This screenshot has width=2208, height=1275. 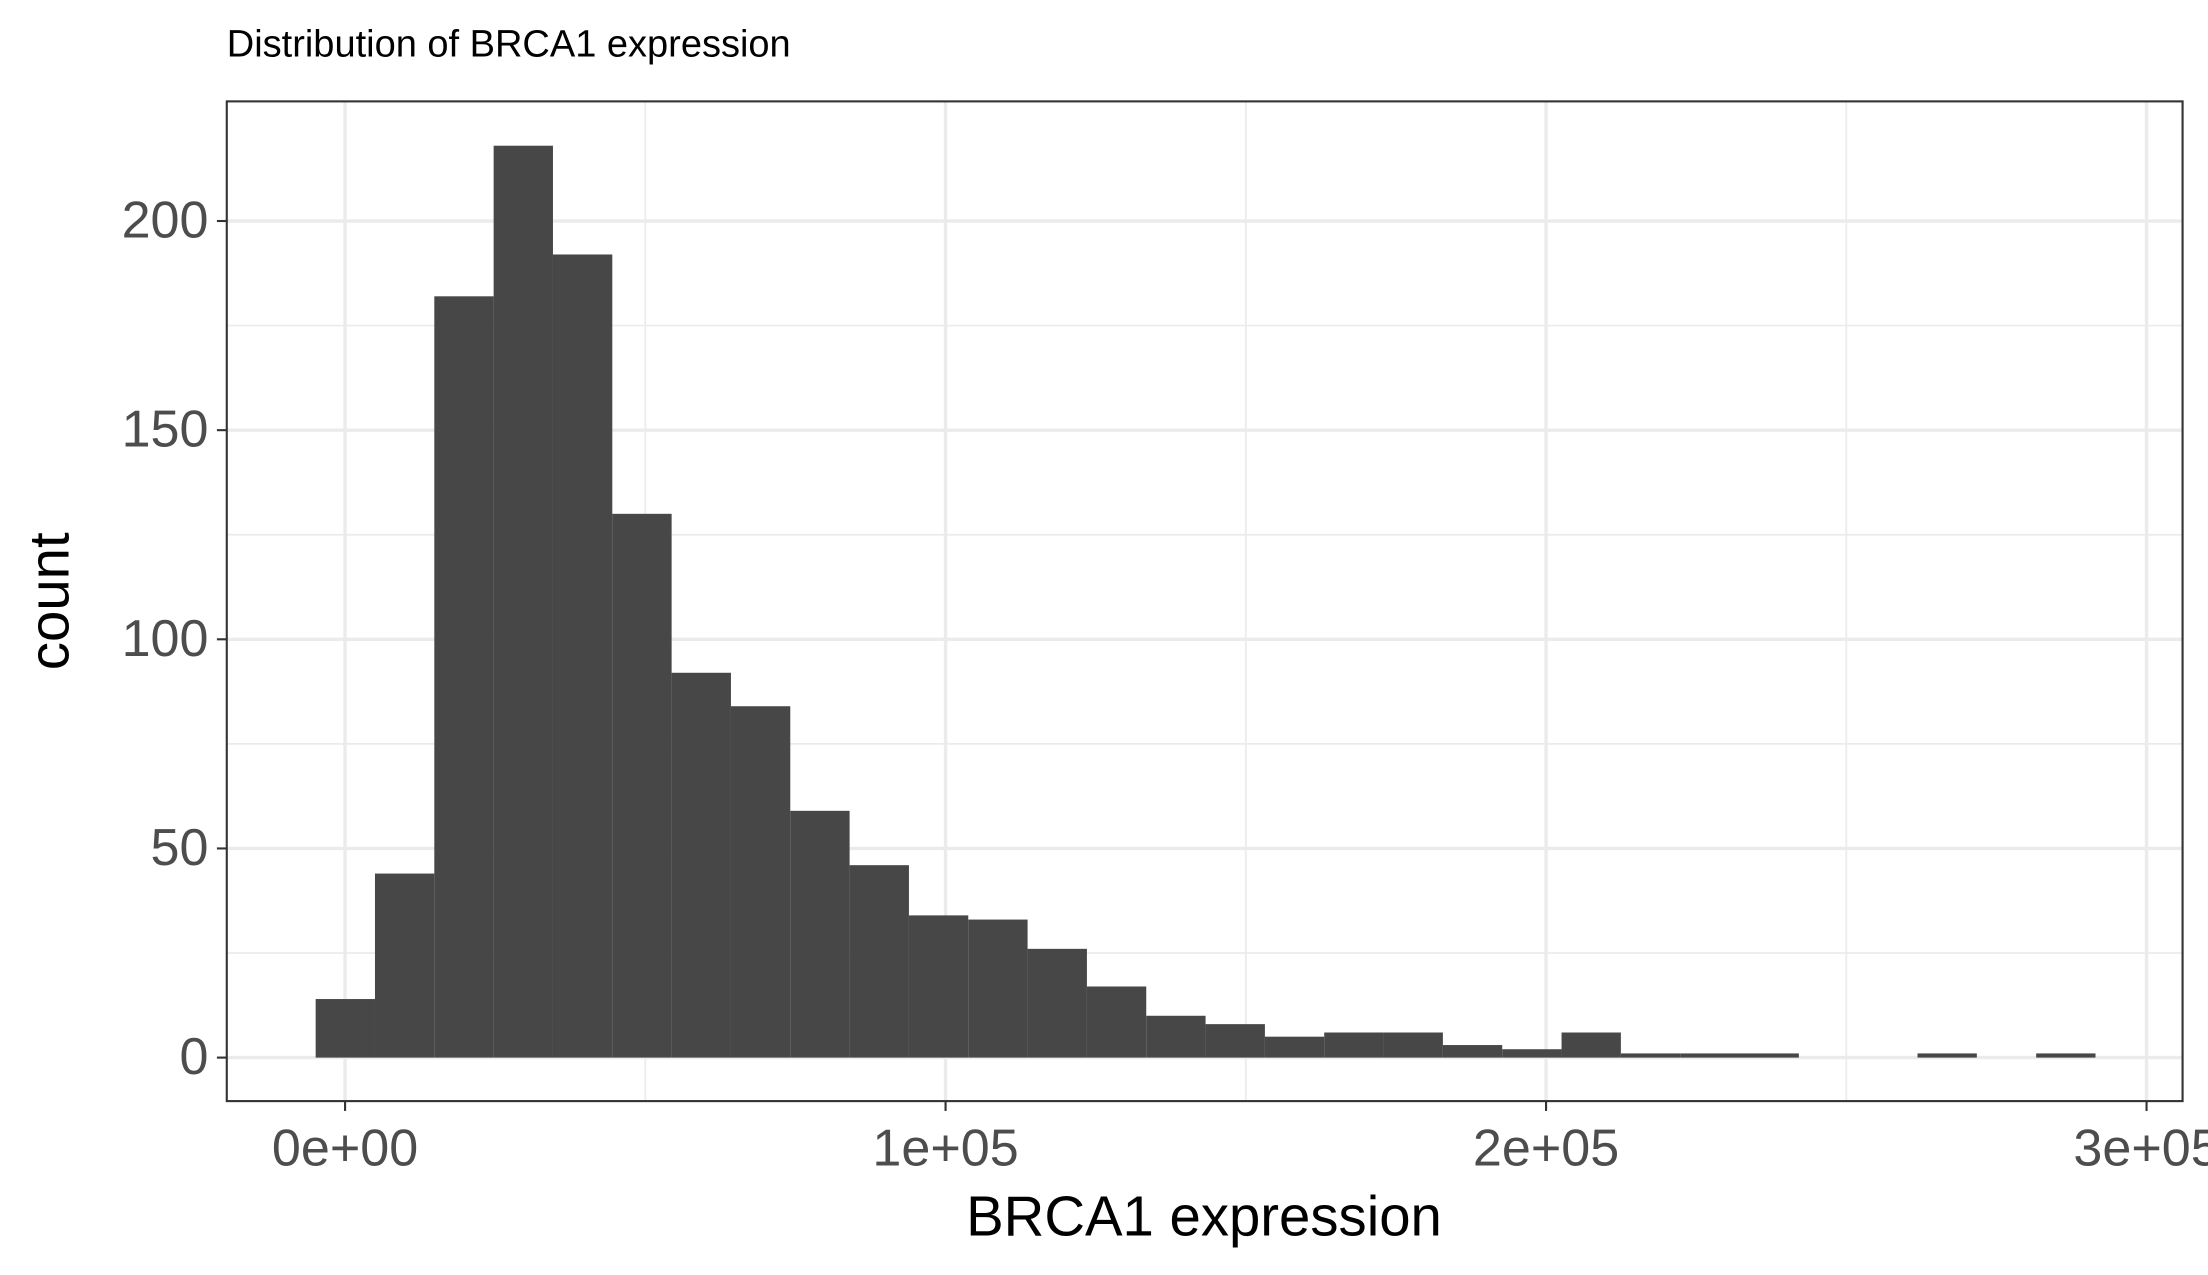 I want to click on x-tick-label: 0e+00, so click(x=345, y=1149).